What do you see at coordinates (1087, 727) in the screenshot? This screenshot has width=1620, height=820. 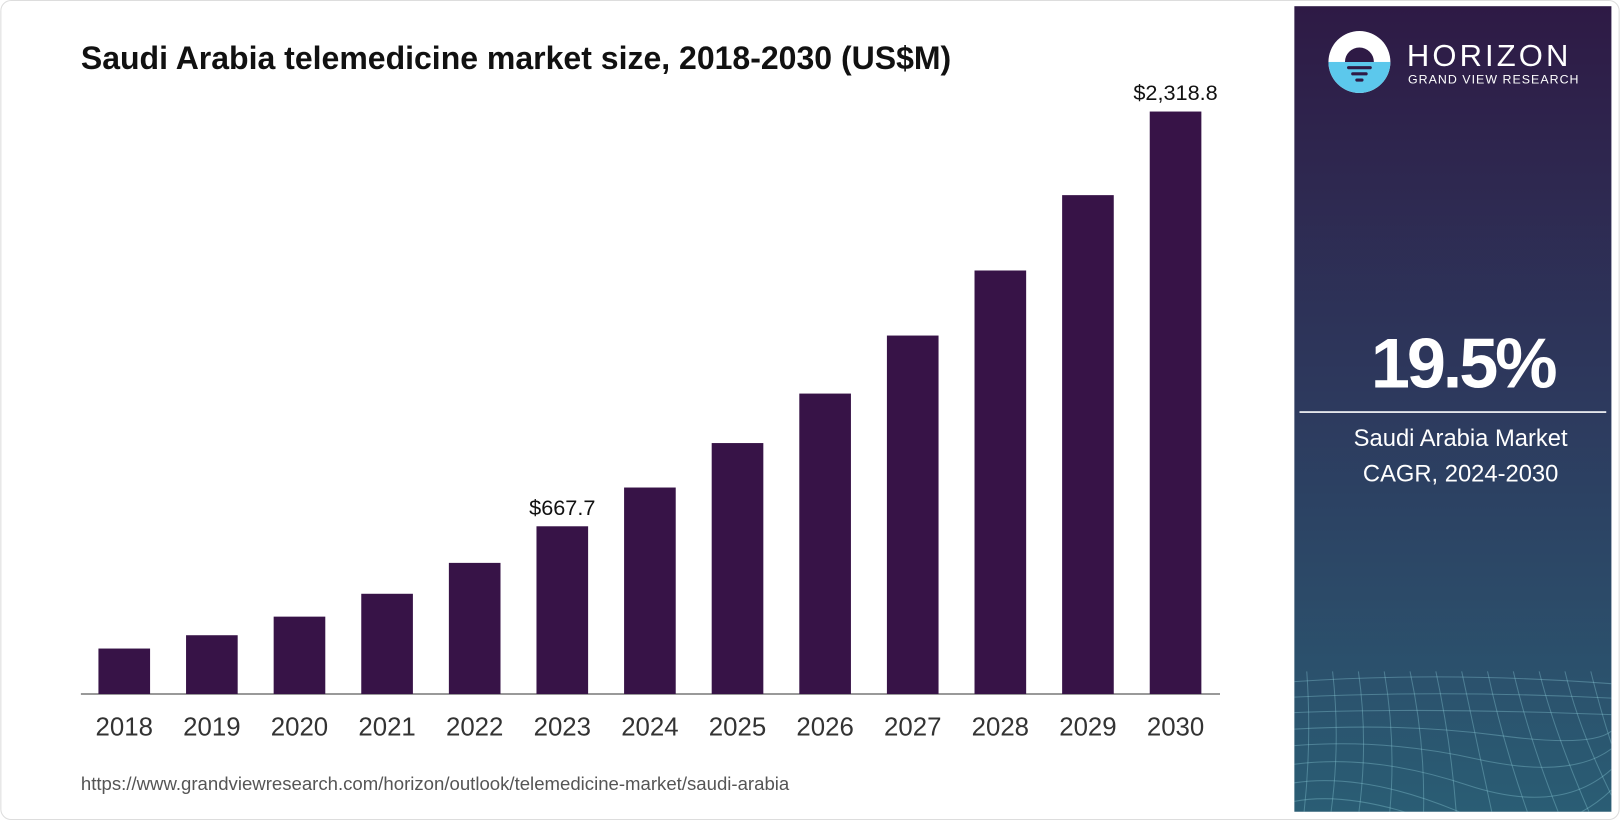 I see `x-tick-label: 2029` at bounding box center [1087, 727].